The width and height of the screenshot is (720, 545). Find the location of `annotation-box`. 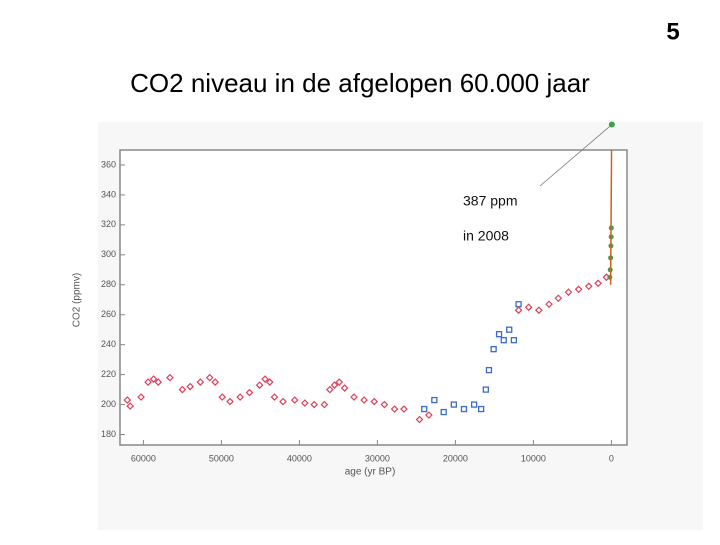

annotation-box is located at coordinates (502, 216).